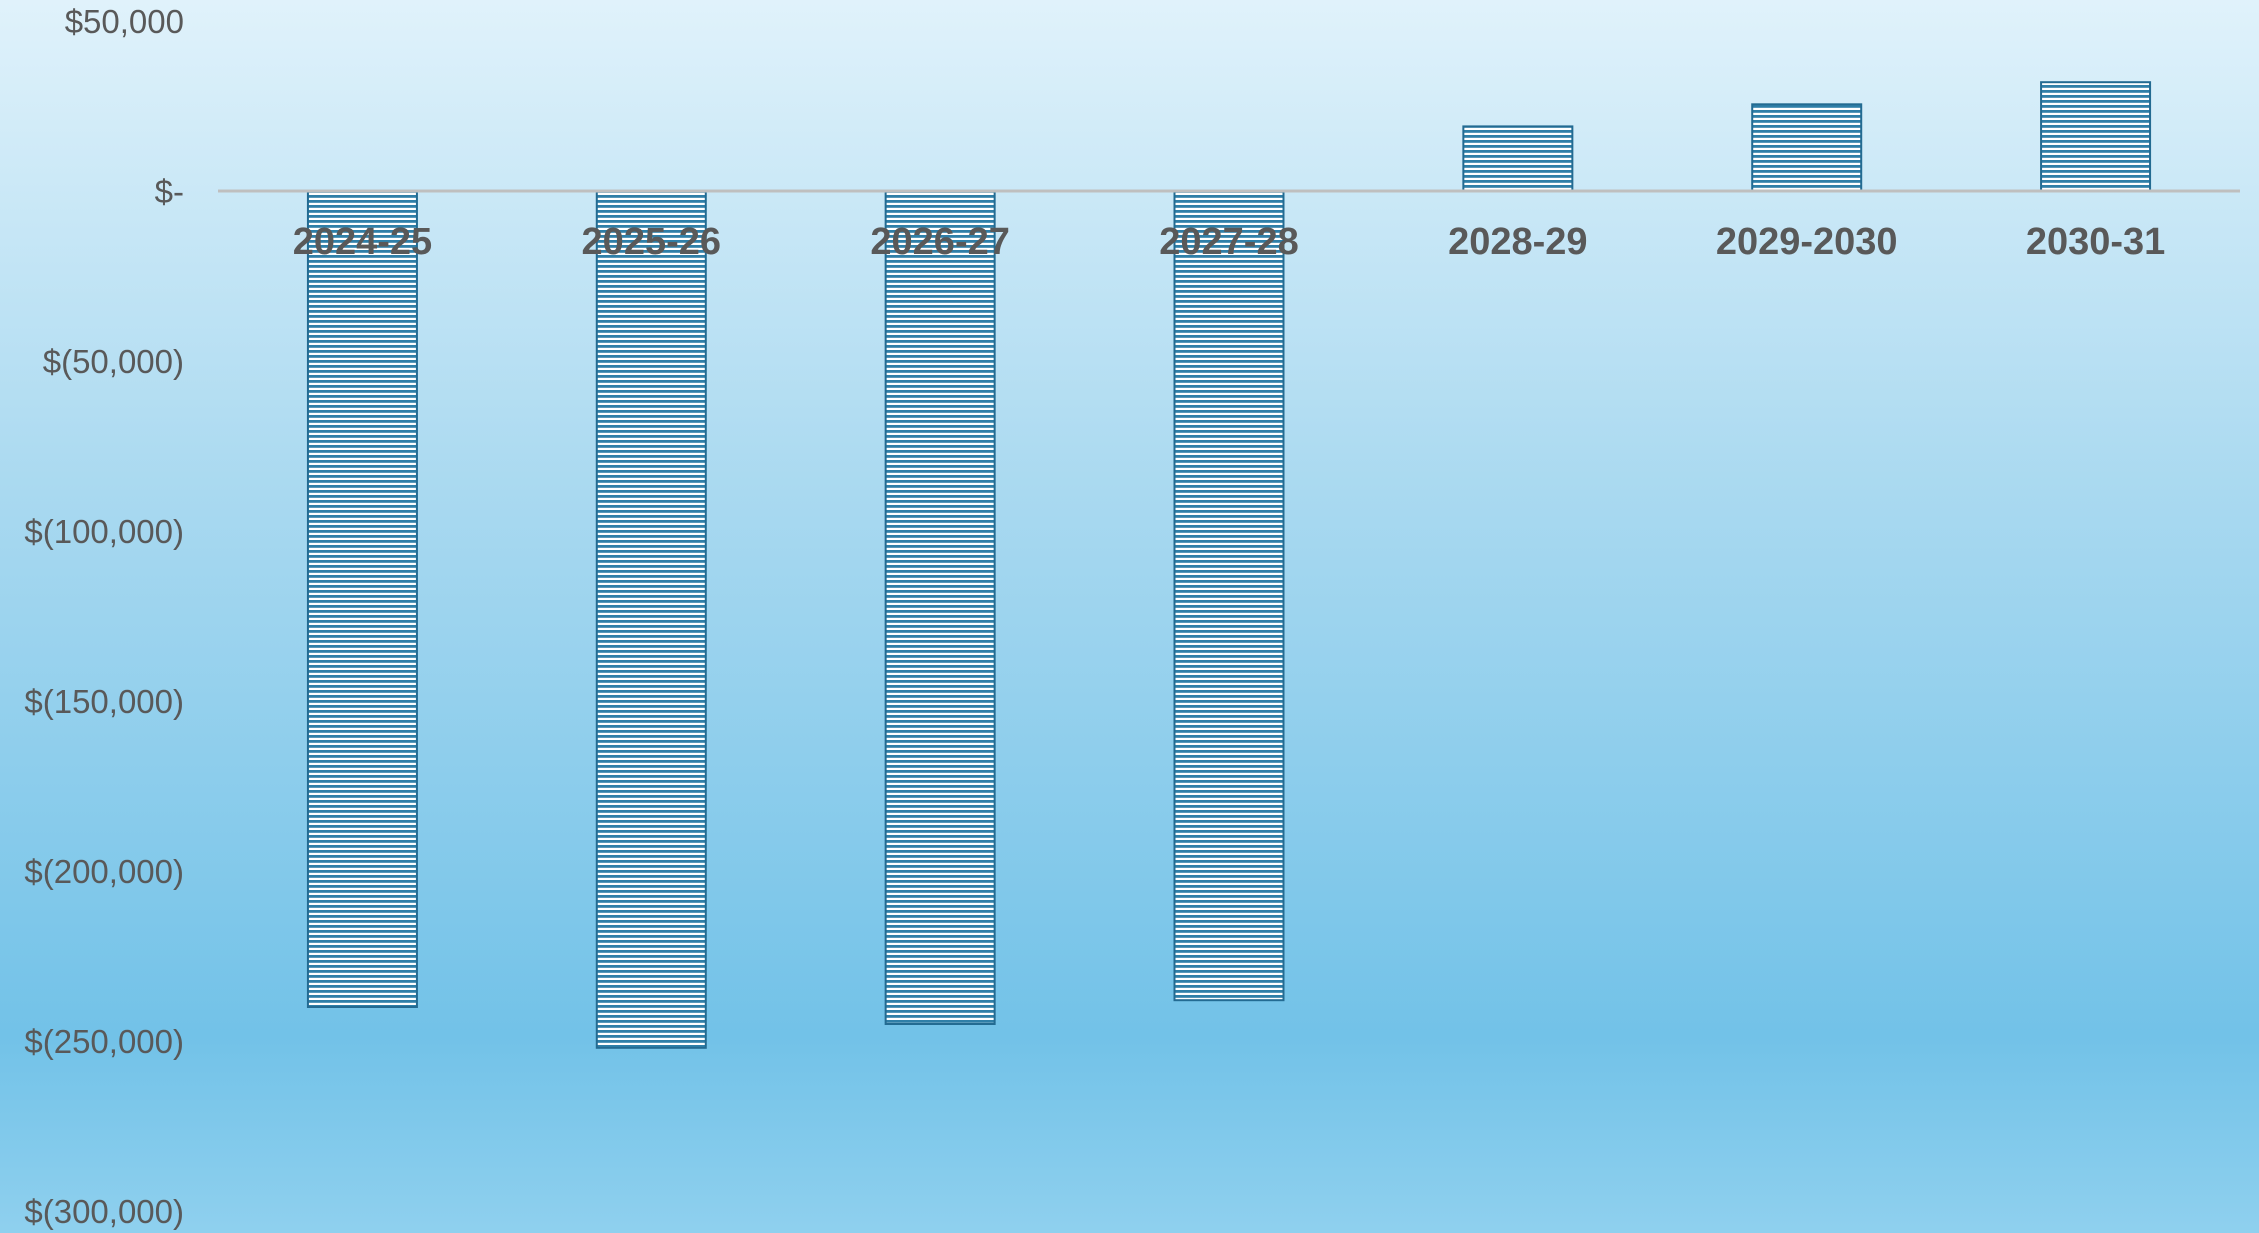 This screenshot has width=2259, height=1233. I want to click on y-tick-label: $(50,000), so click(113, 361).